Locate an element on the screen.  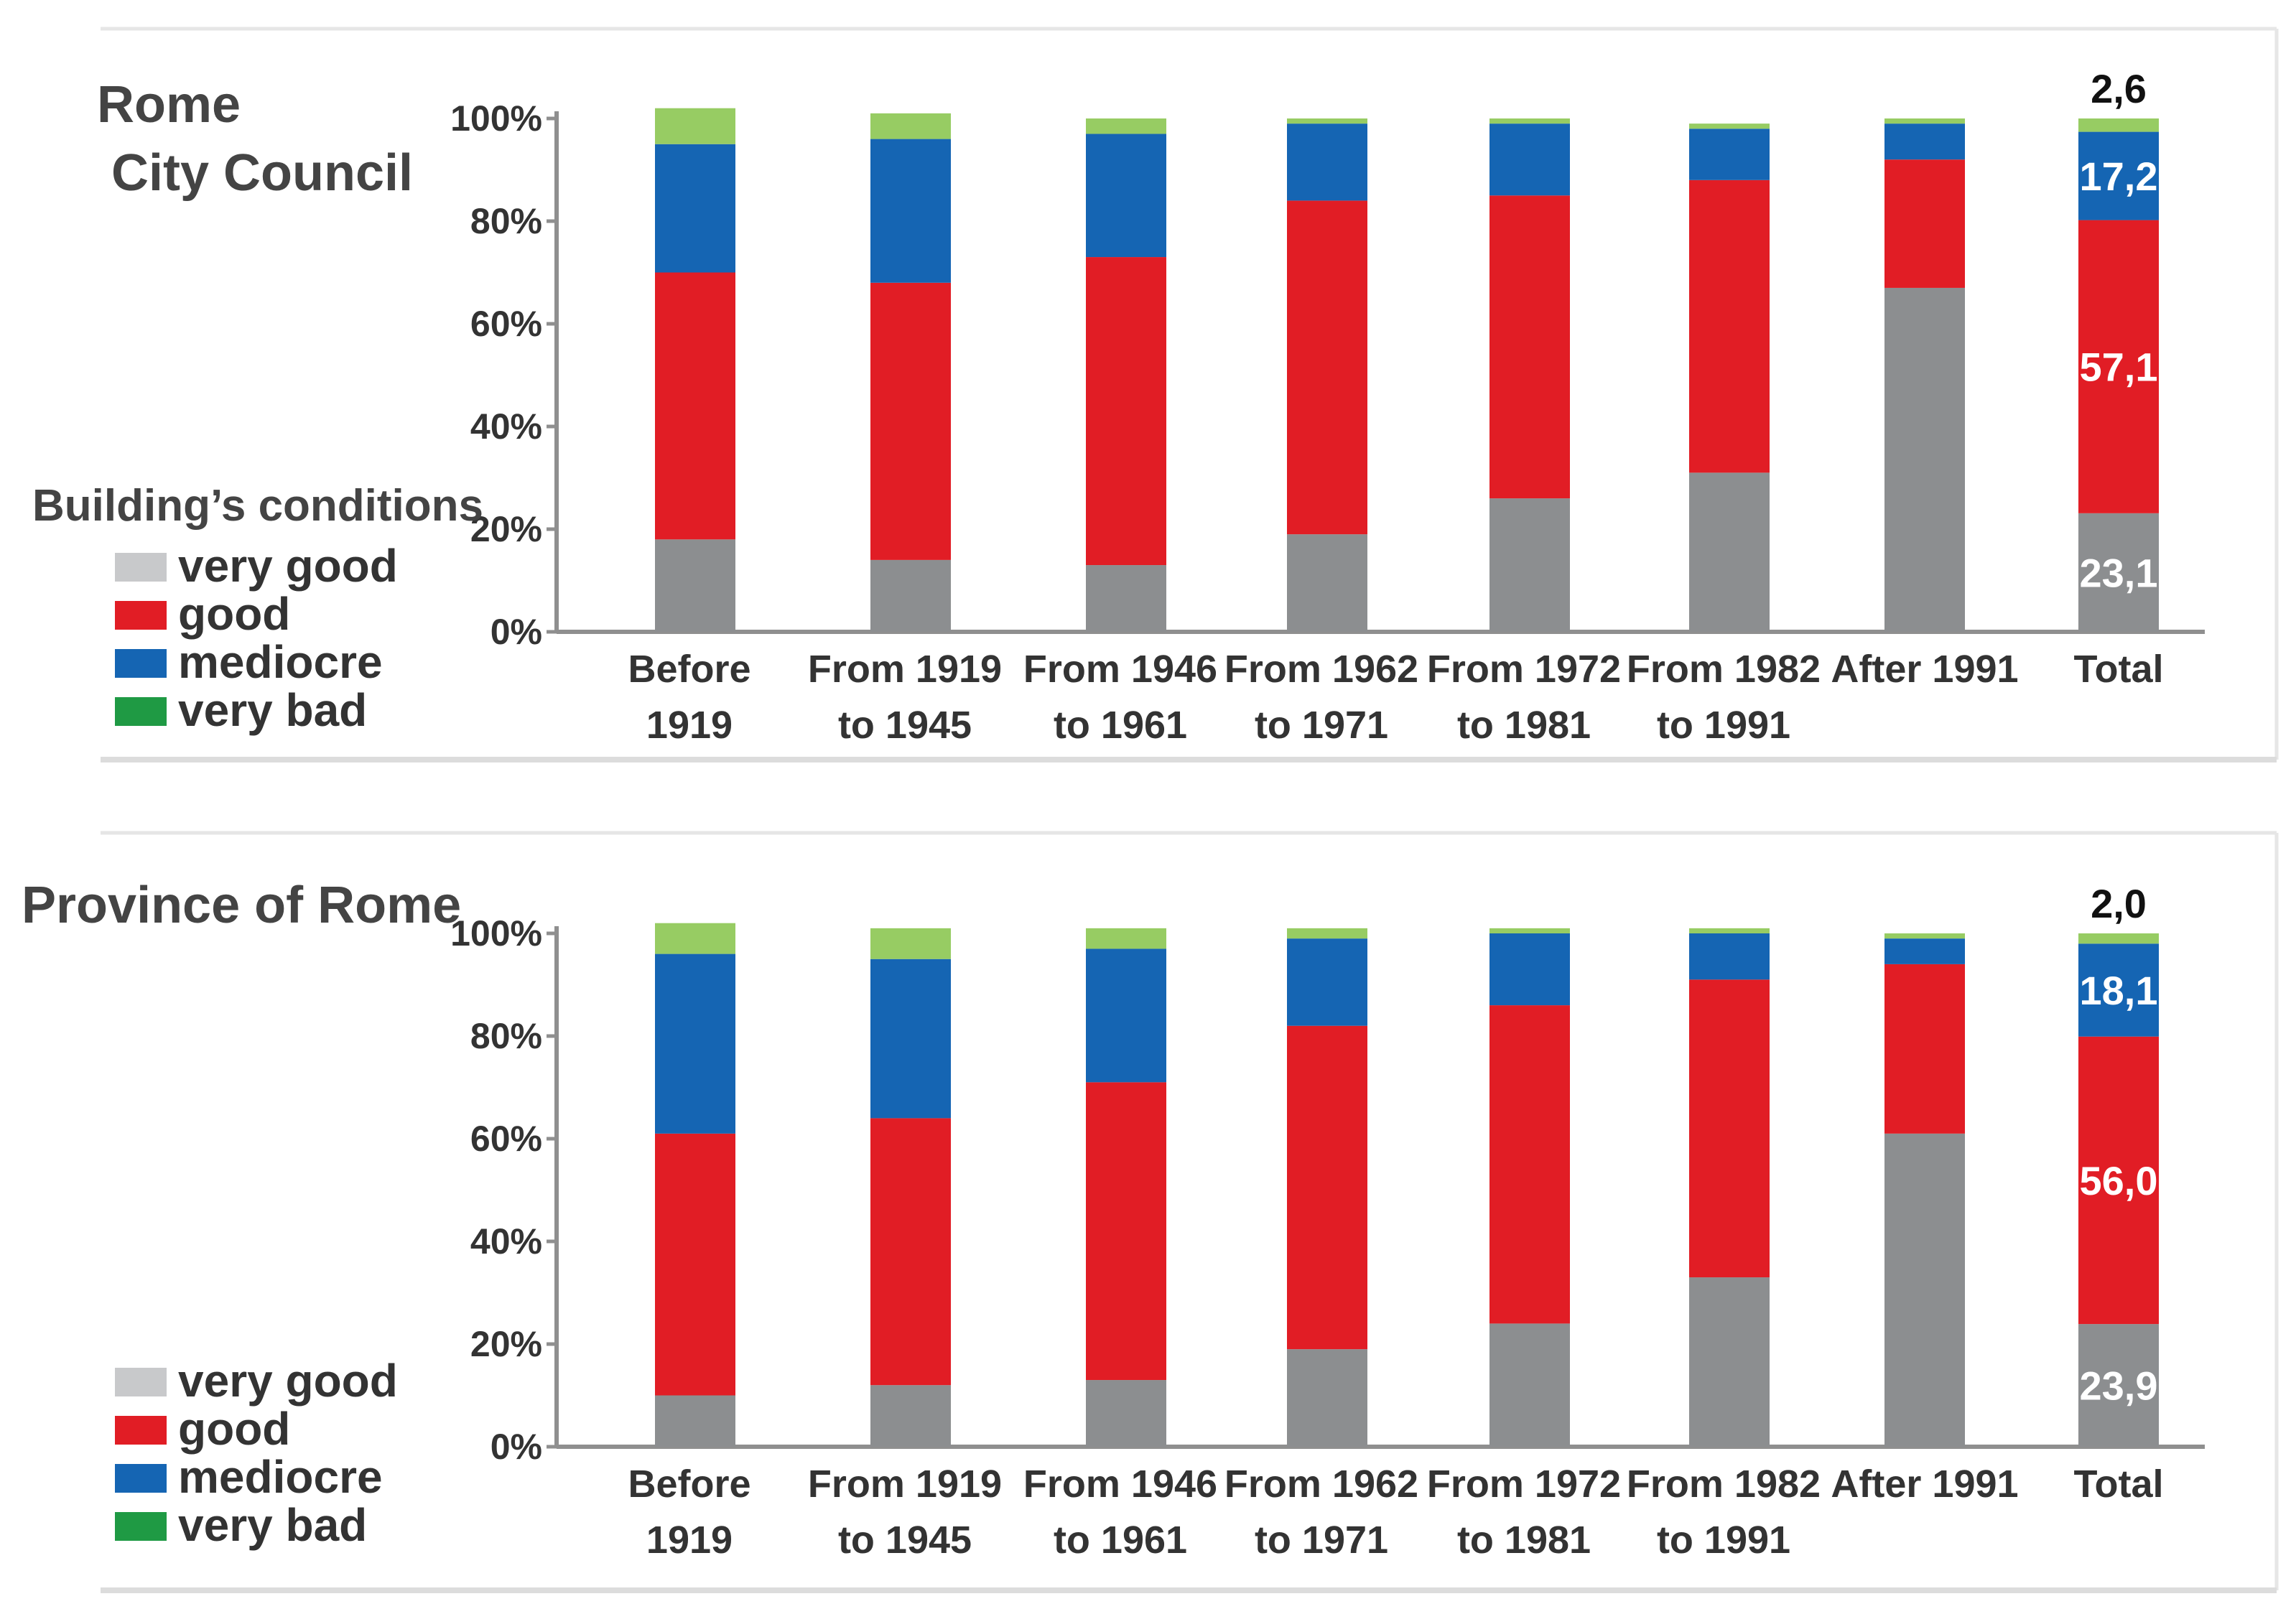
data-label-good: 56,0 is located at coordinates (2119, 1180).